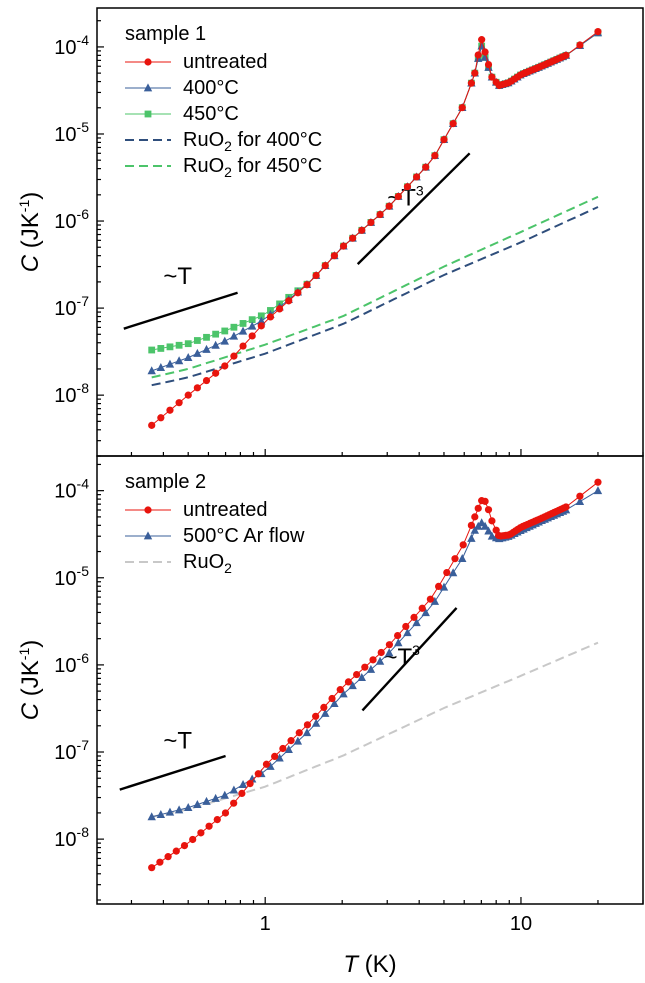 This screenshot has width=645, height=983. I want to click on legend-label: RuO2 for 450°C, so click(252, 167).